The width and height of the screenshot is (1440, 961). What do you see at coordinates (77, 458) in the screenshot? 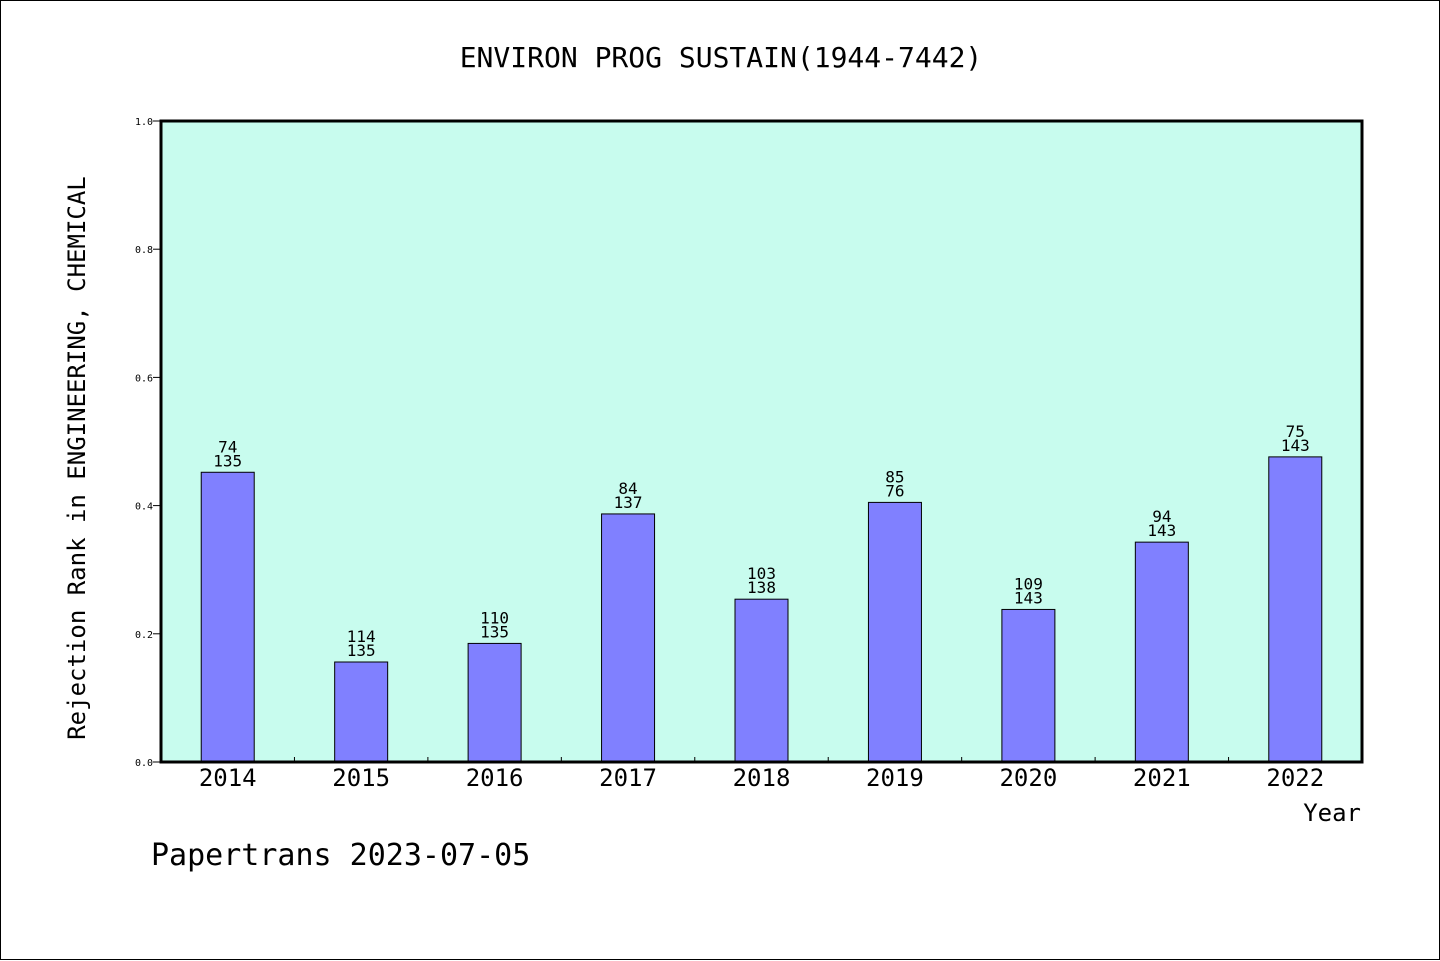
I see `y-axis-label: Rejection Rank in ENGINEERING, CHEMICAL` at bounding box center [77, 458].